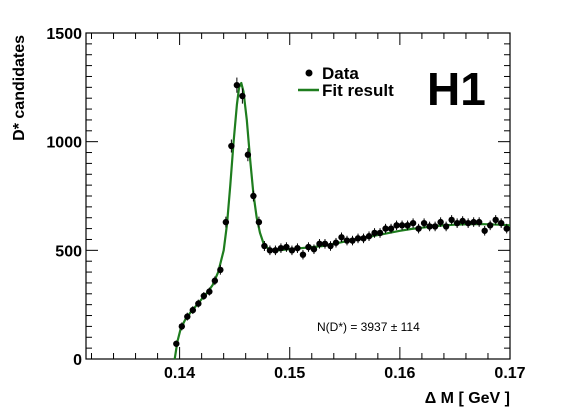  Describe the element at coordinates (64, 34) in the screenshot. I see `y-tick-label: 1500` at that location.